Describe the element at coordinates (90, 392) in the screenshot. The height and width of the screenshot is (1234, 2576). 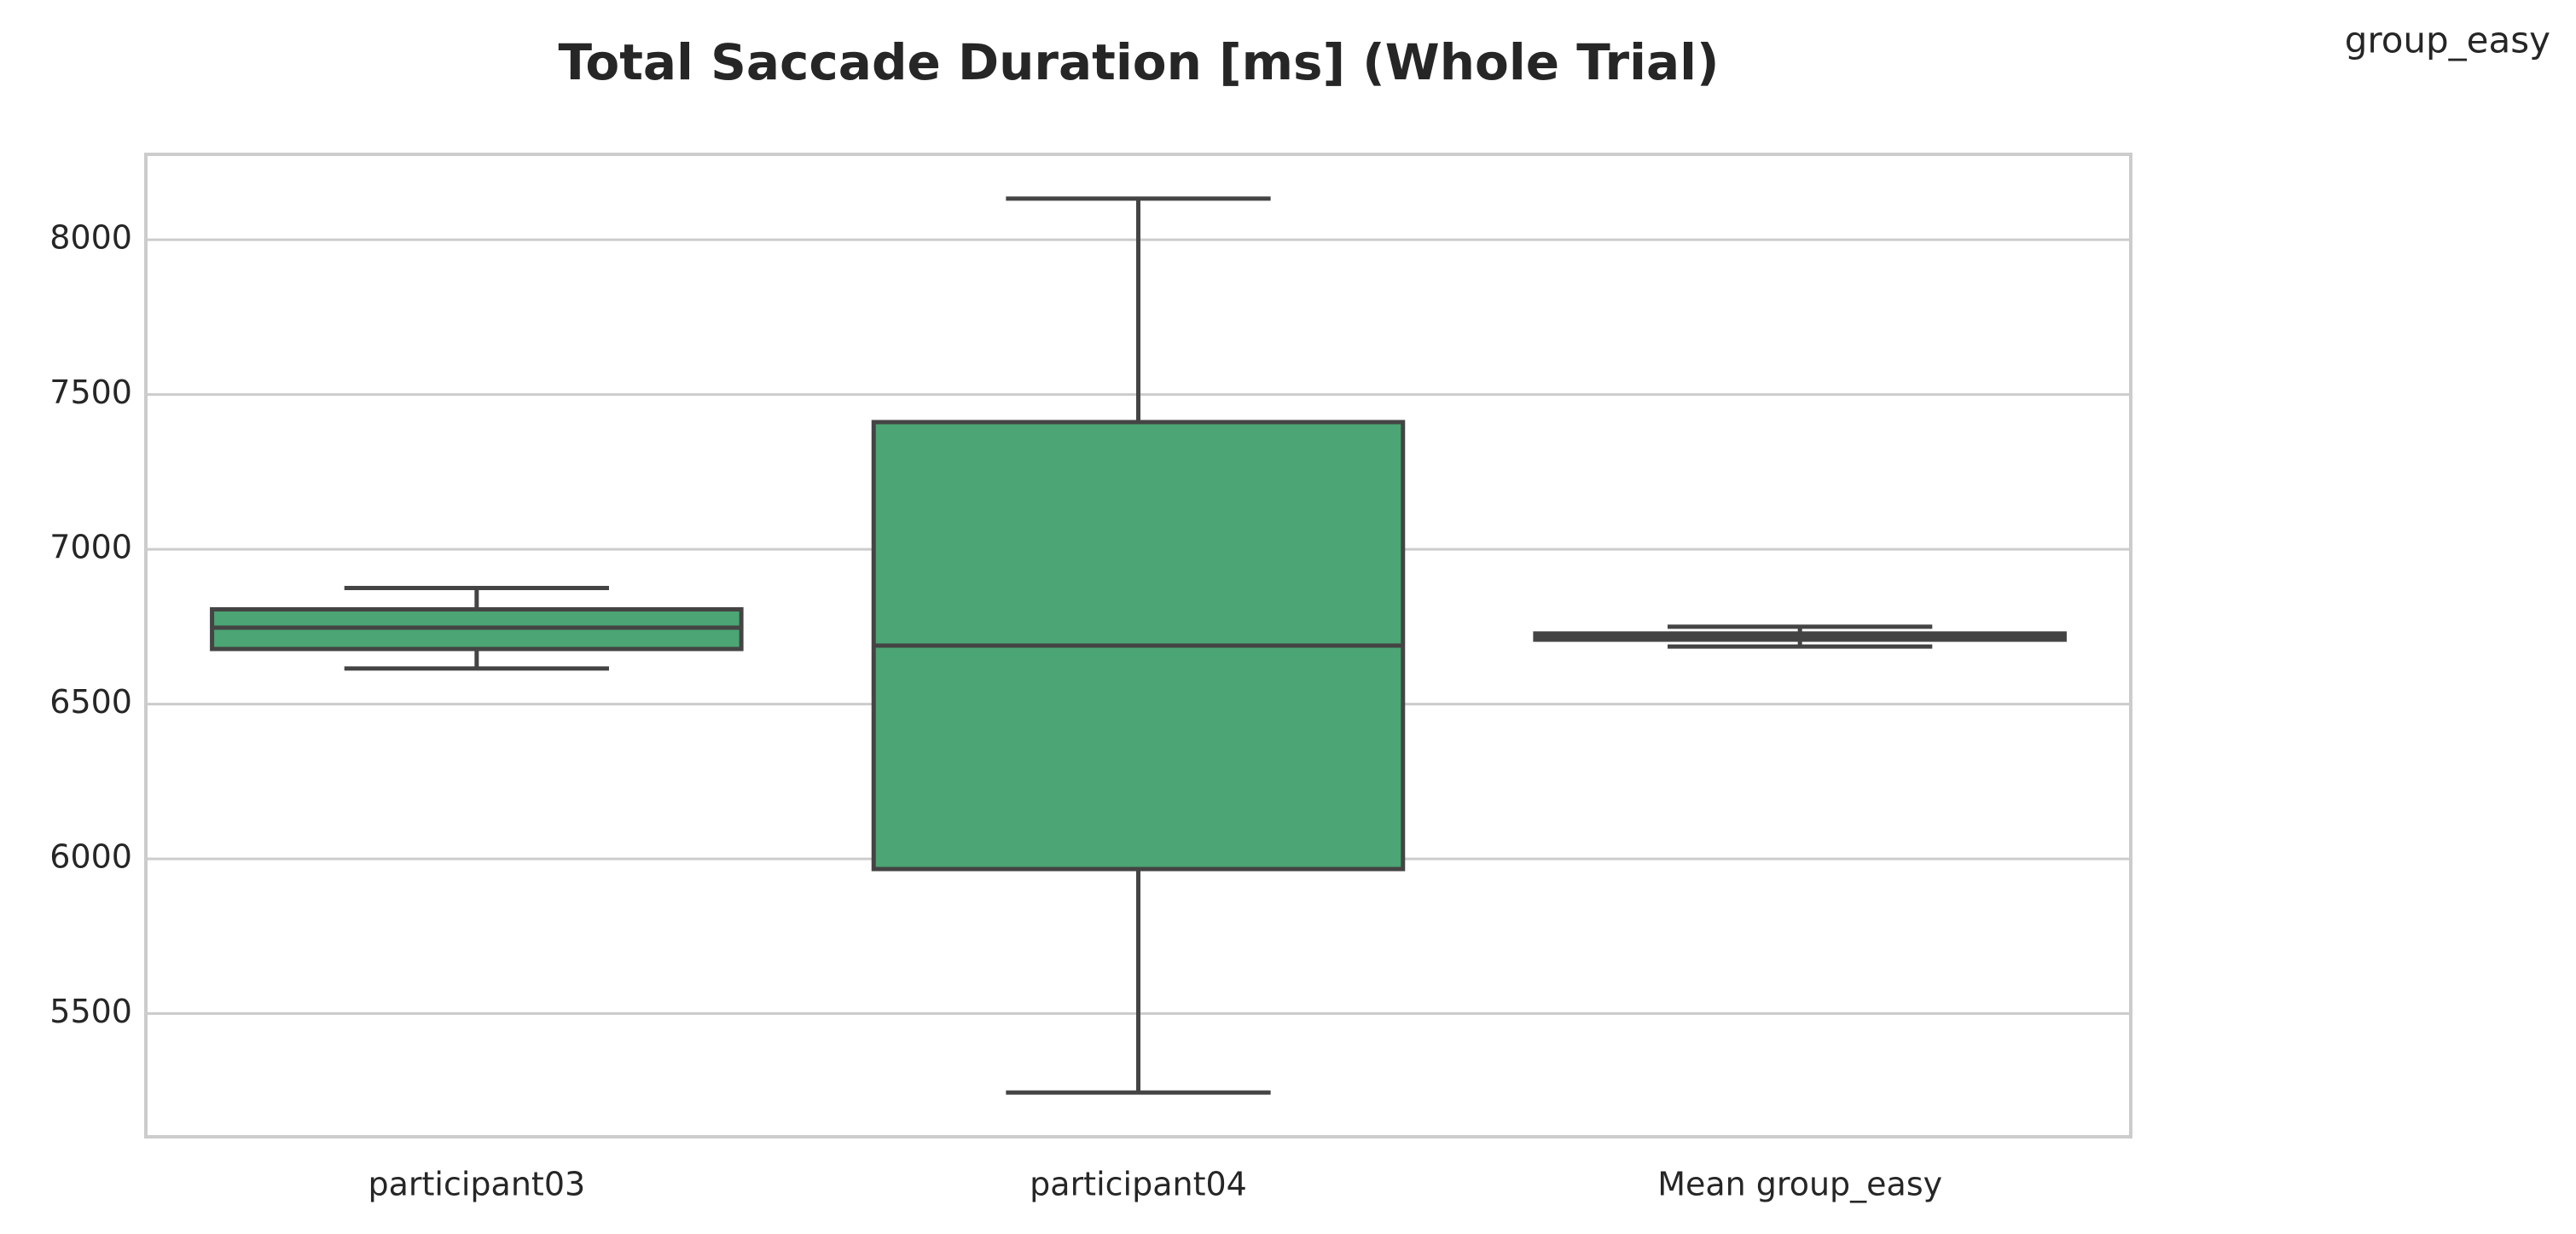
I see `y-tick-label: 7500` at that location.